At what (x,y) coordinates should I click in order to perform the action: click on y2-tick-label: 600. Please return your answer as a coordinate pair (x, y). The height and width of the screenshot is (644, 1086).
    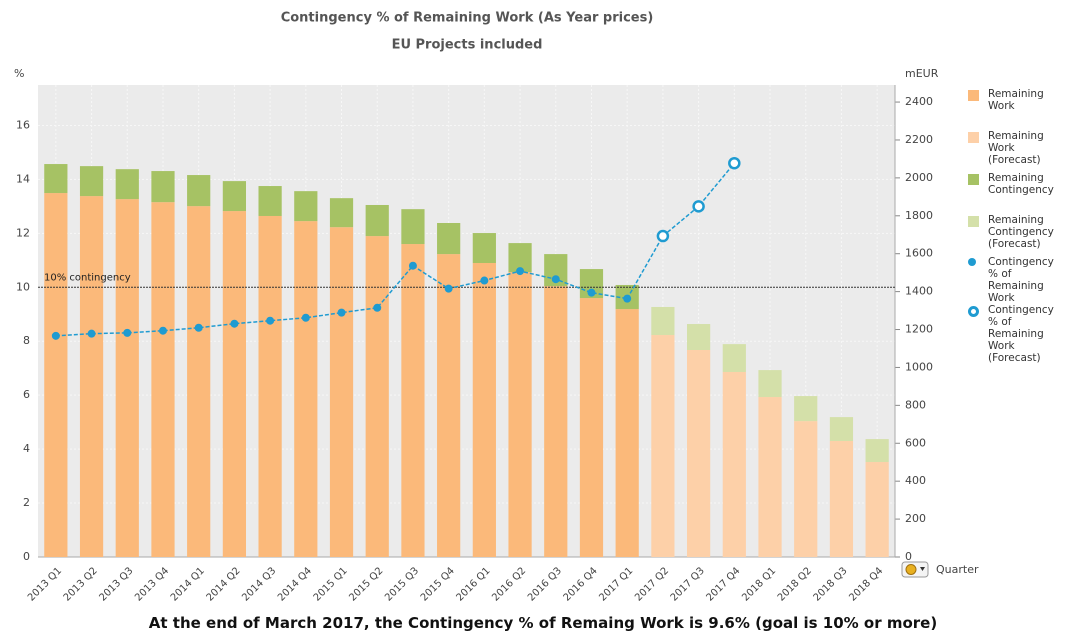
    Looking at the image, I should click on (915, 442).